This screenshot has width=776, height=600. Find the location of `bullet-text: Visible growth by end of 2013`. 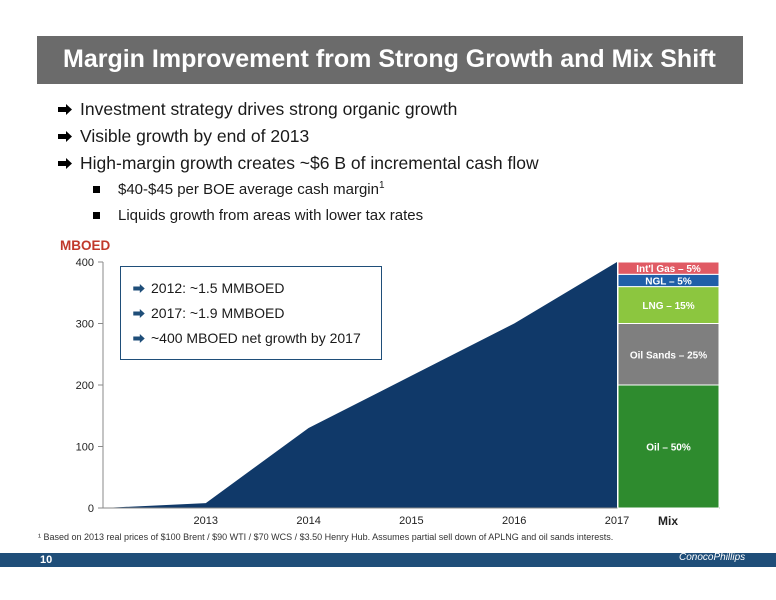

bullet-text: Visible growth by end of 2013 is located at coordinates (195, 136).